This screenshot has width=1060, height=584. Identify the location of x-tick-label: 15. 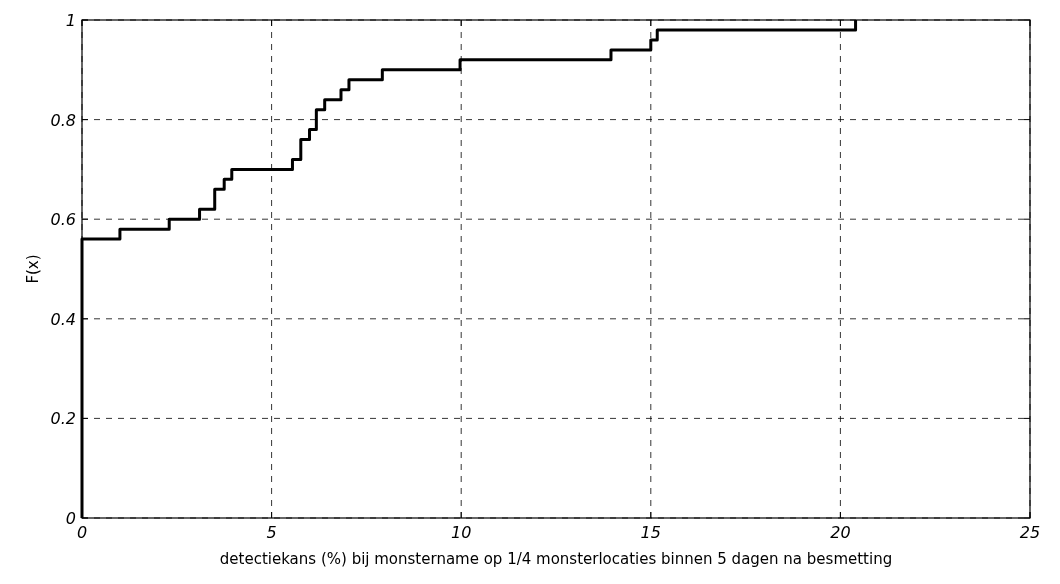
(650, 532).